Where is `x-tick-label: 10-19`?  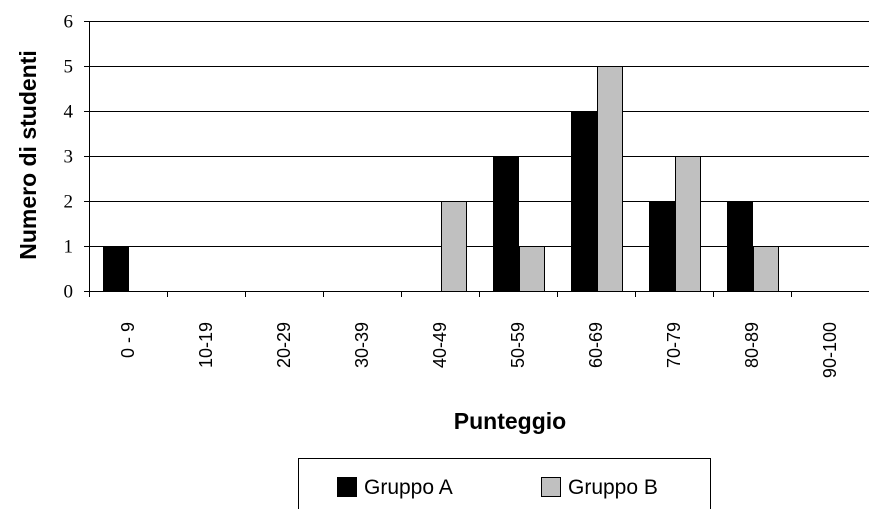 x-tick-label: 10-19 is located at coordinates (206, 345).